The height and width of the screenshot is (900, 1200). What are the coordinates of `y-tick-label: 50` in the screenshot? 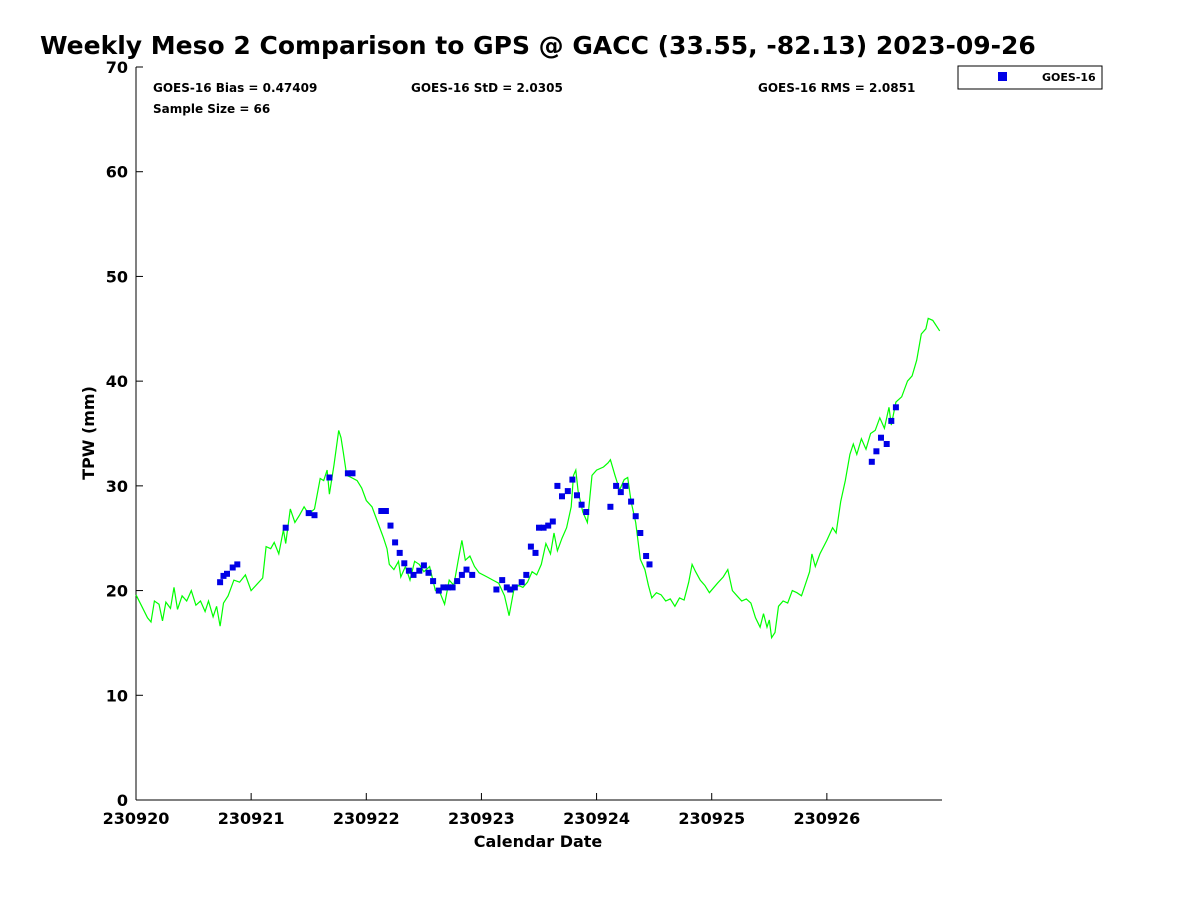 It's located at (117, 276).